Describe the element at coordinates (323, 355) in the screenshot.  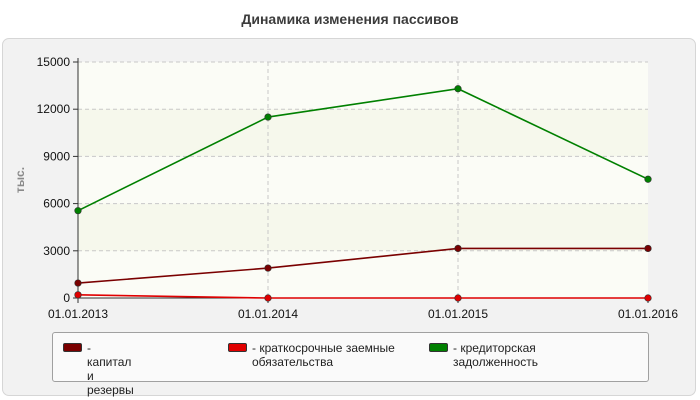
I see `legend-label-short-term-loans: - краткосрочные заемные обязательства` at that location.